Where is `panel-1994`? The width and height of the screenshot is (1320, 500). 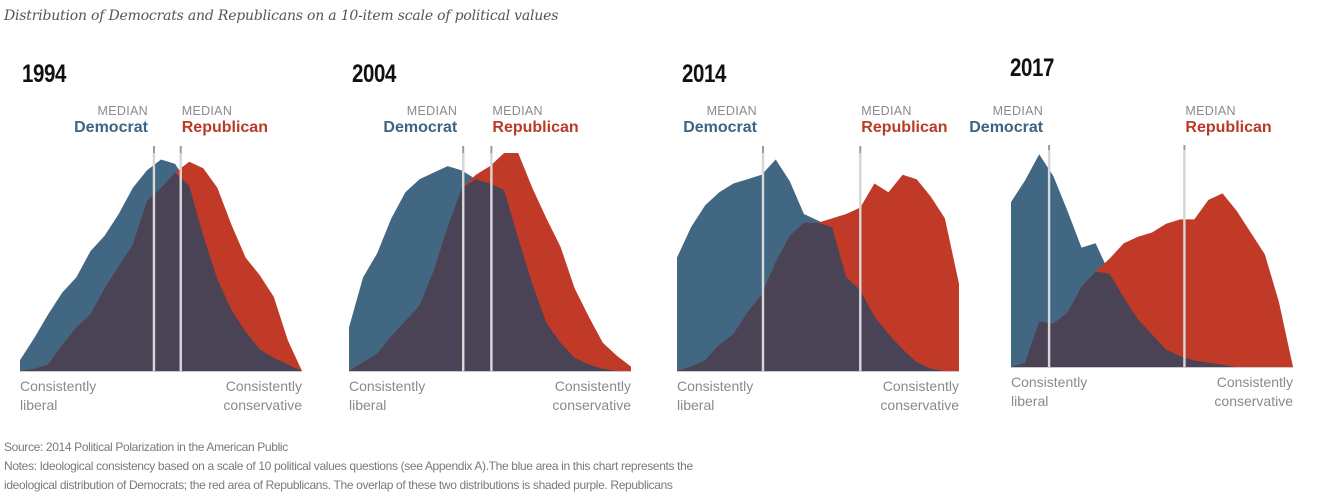 panel-1994 is located at coordinates (161, 259).